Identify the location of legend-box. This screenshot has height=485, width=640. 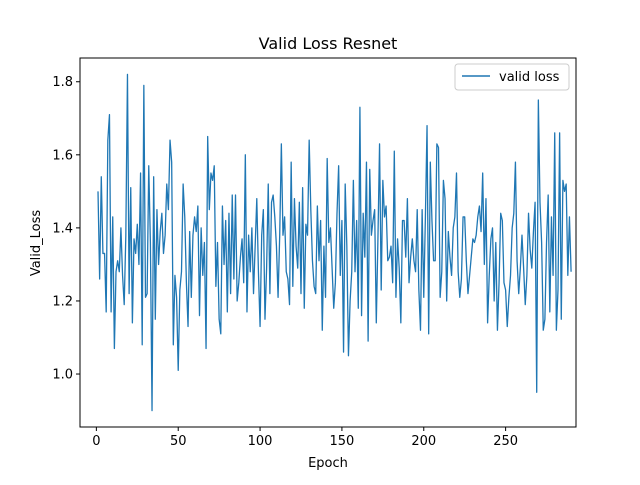
(512, 77).